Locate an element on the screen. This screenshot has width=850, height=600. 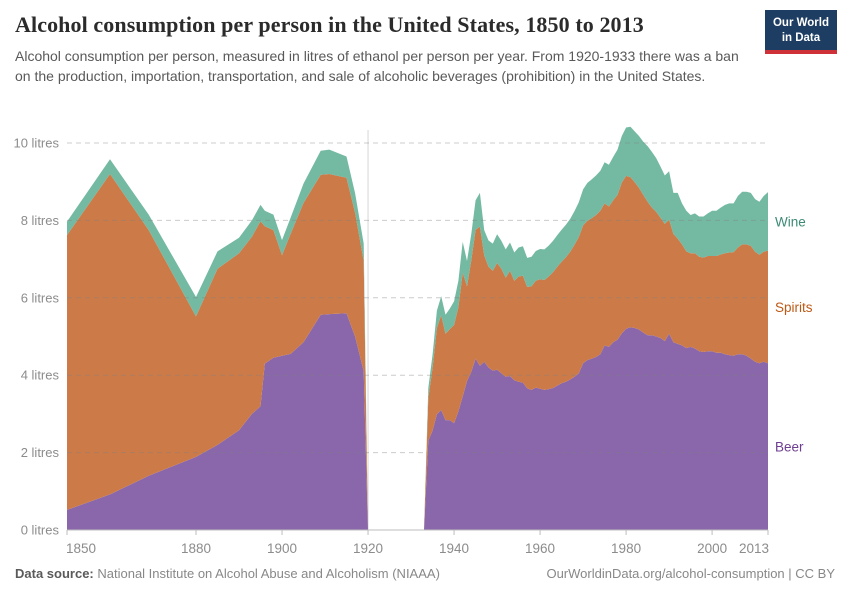
owid-logo: Our World in Data is located at coordinates (800, 32).